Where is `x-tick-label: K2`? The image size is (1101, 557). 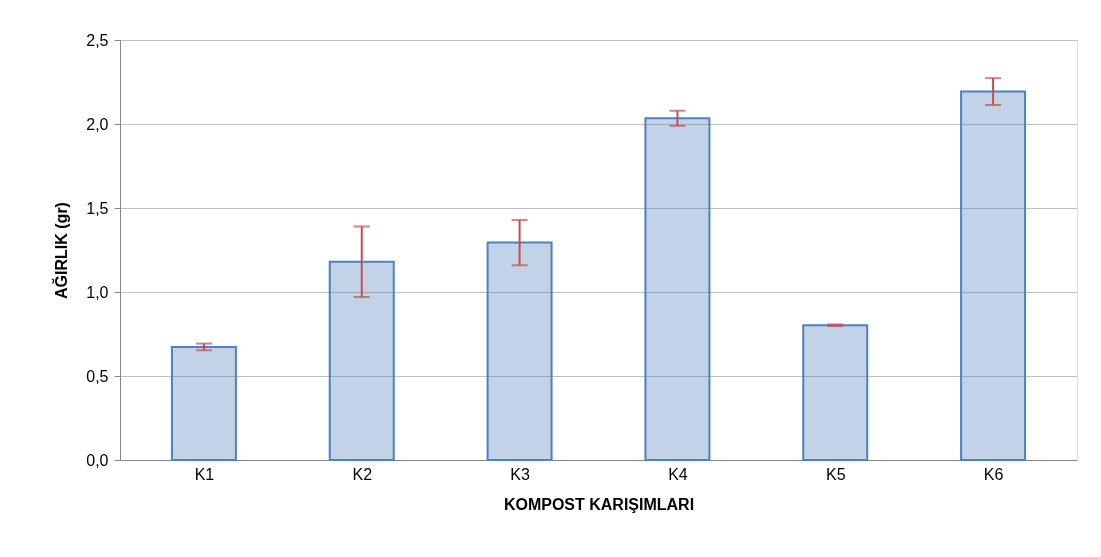
x-tick-label: K2 is located at coordinates (362, 474).